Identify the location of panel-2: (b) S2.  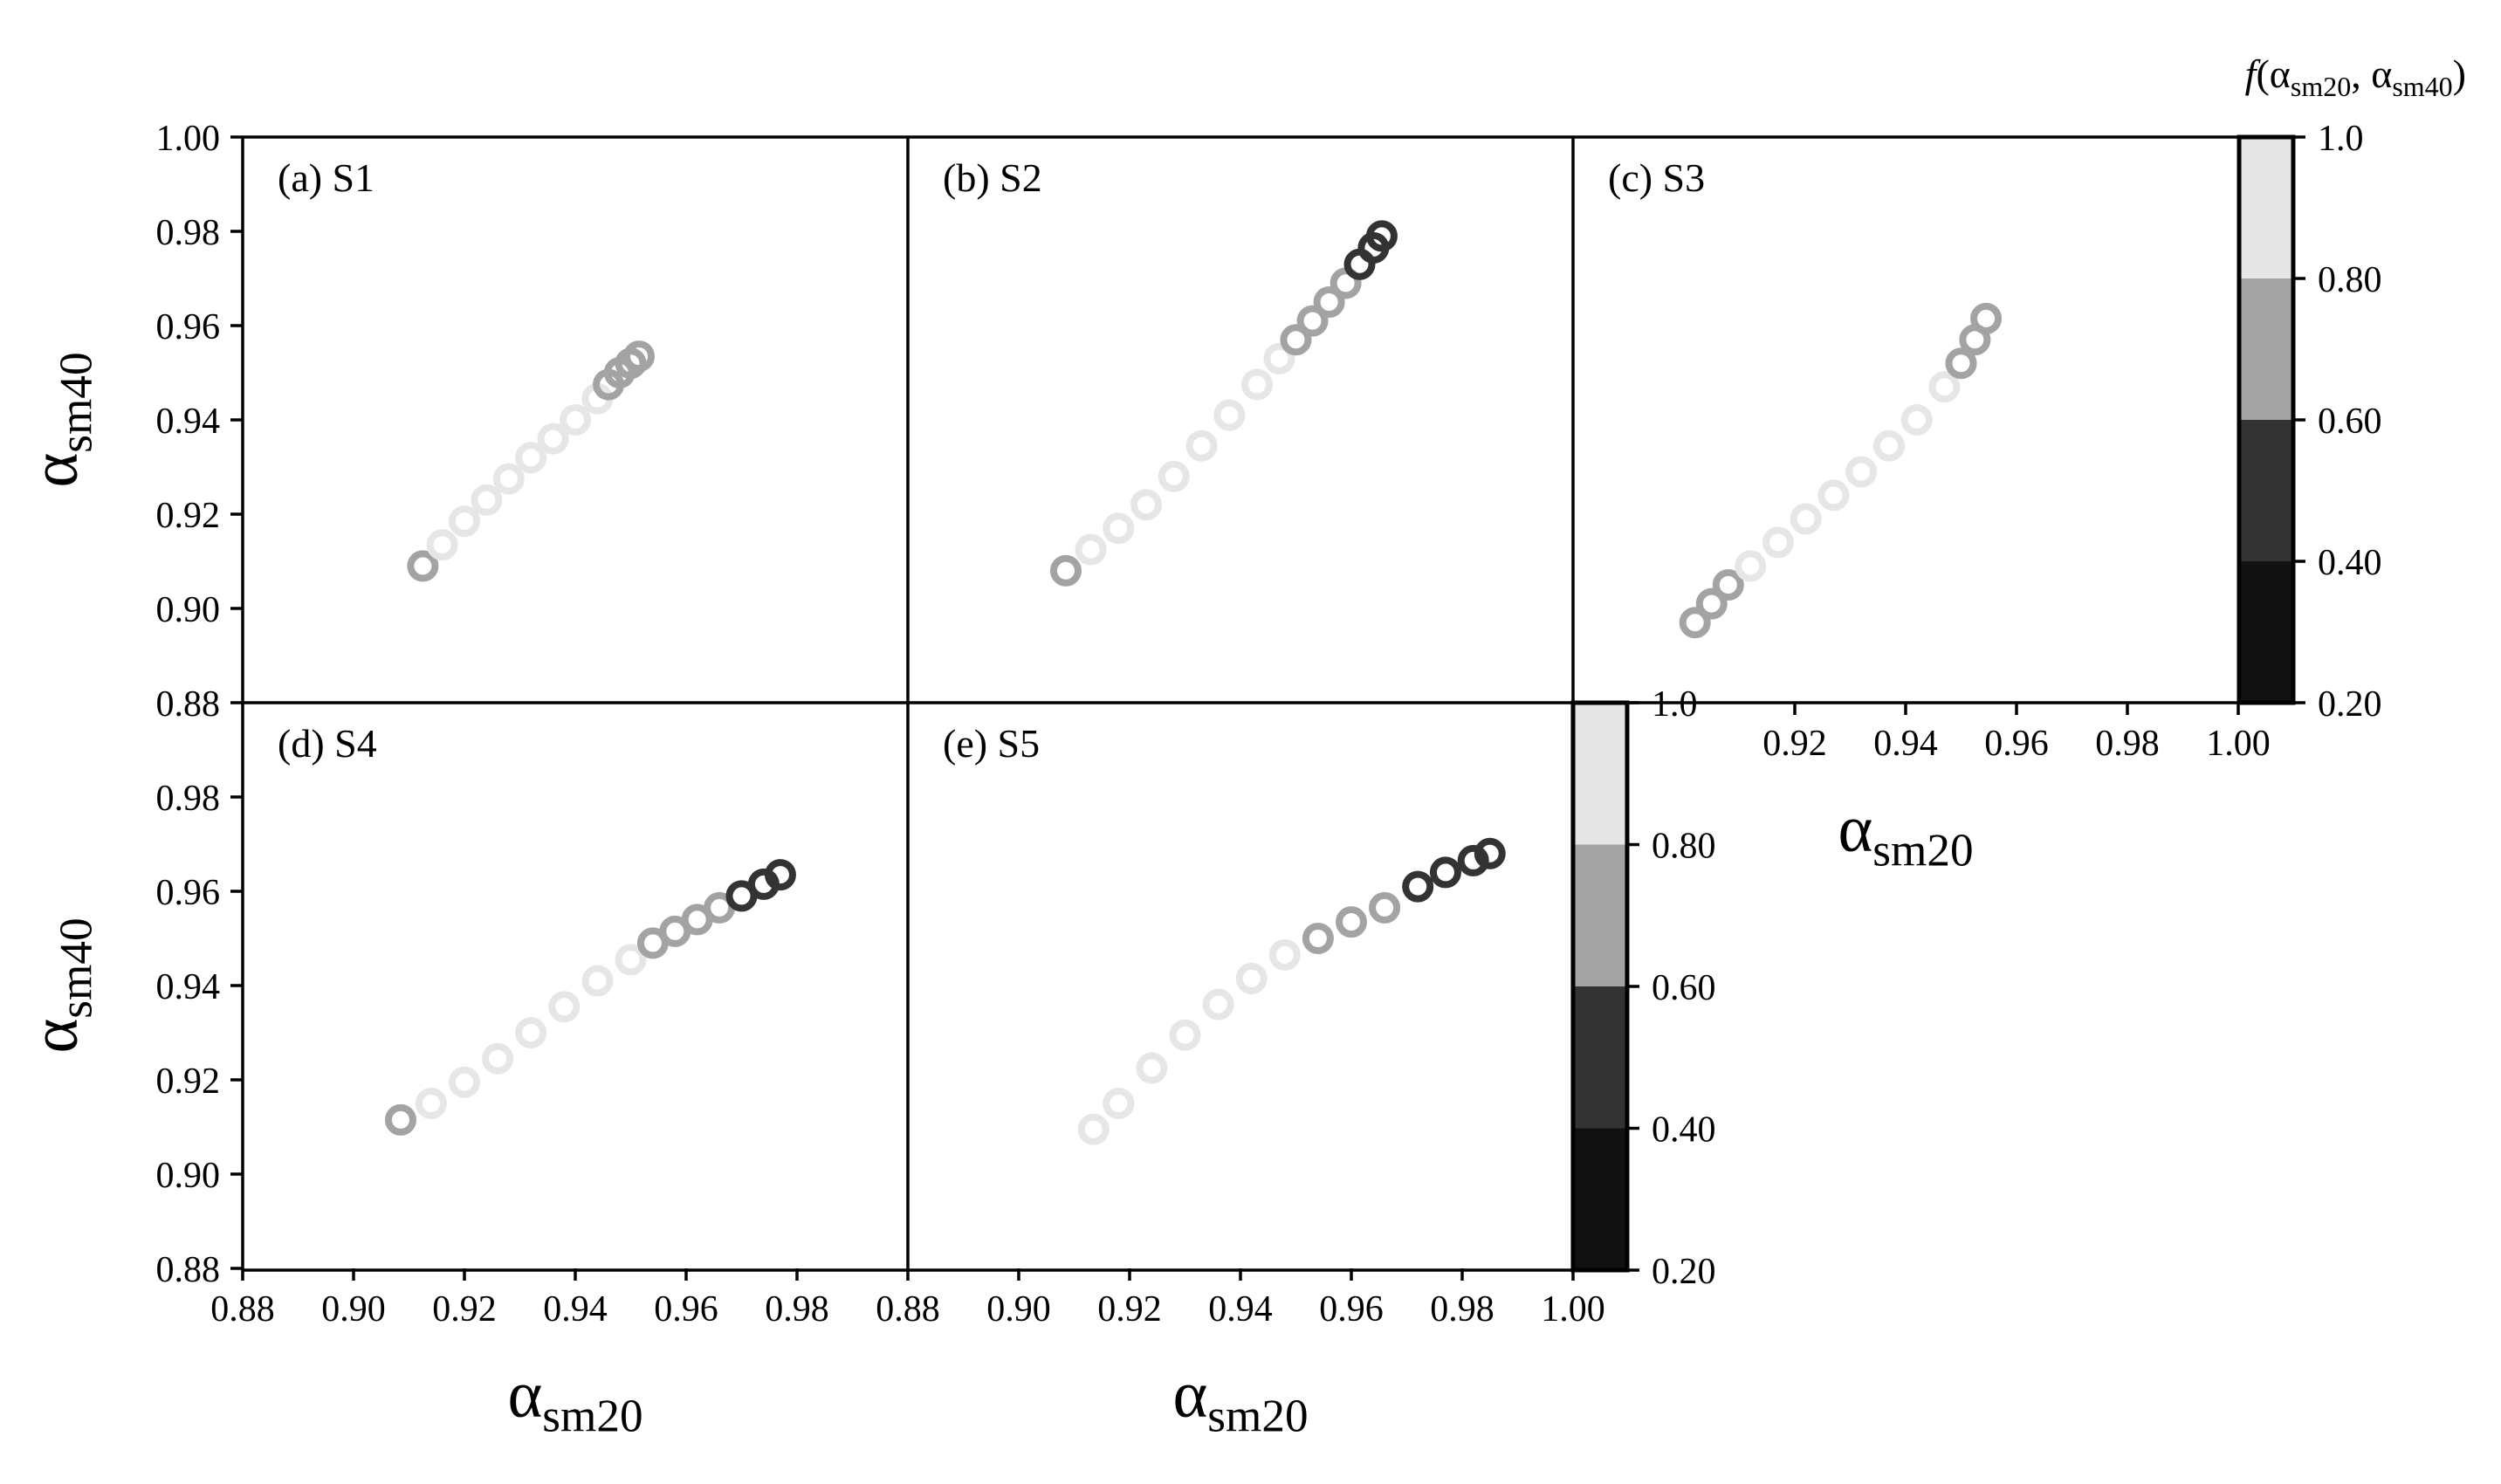
(1170, 371).